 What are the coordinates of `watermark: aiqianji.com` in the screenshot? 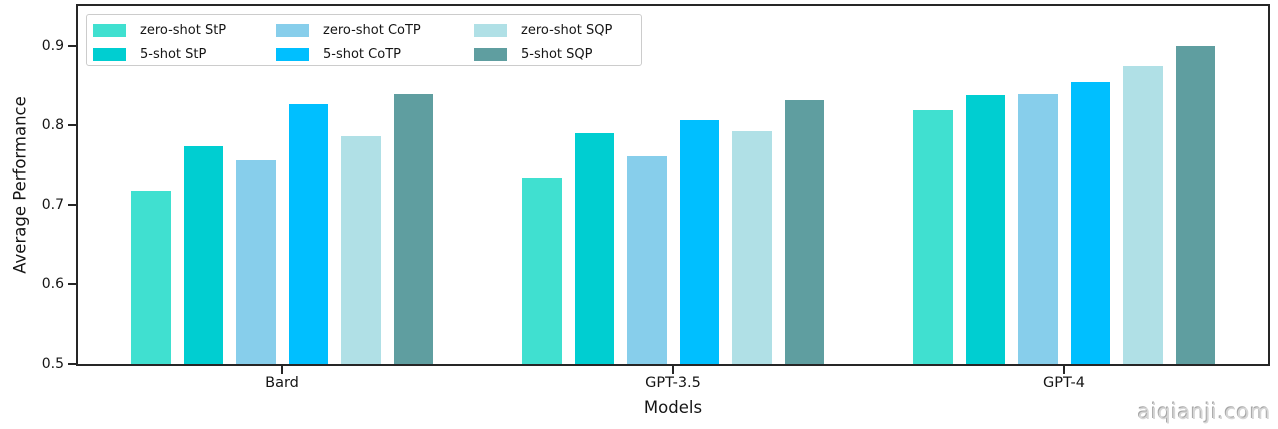 It's located at (1204, 412).